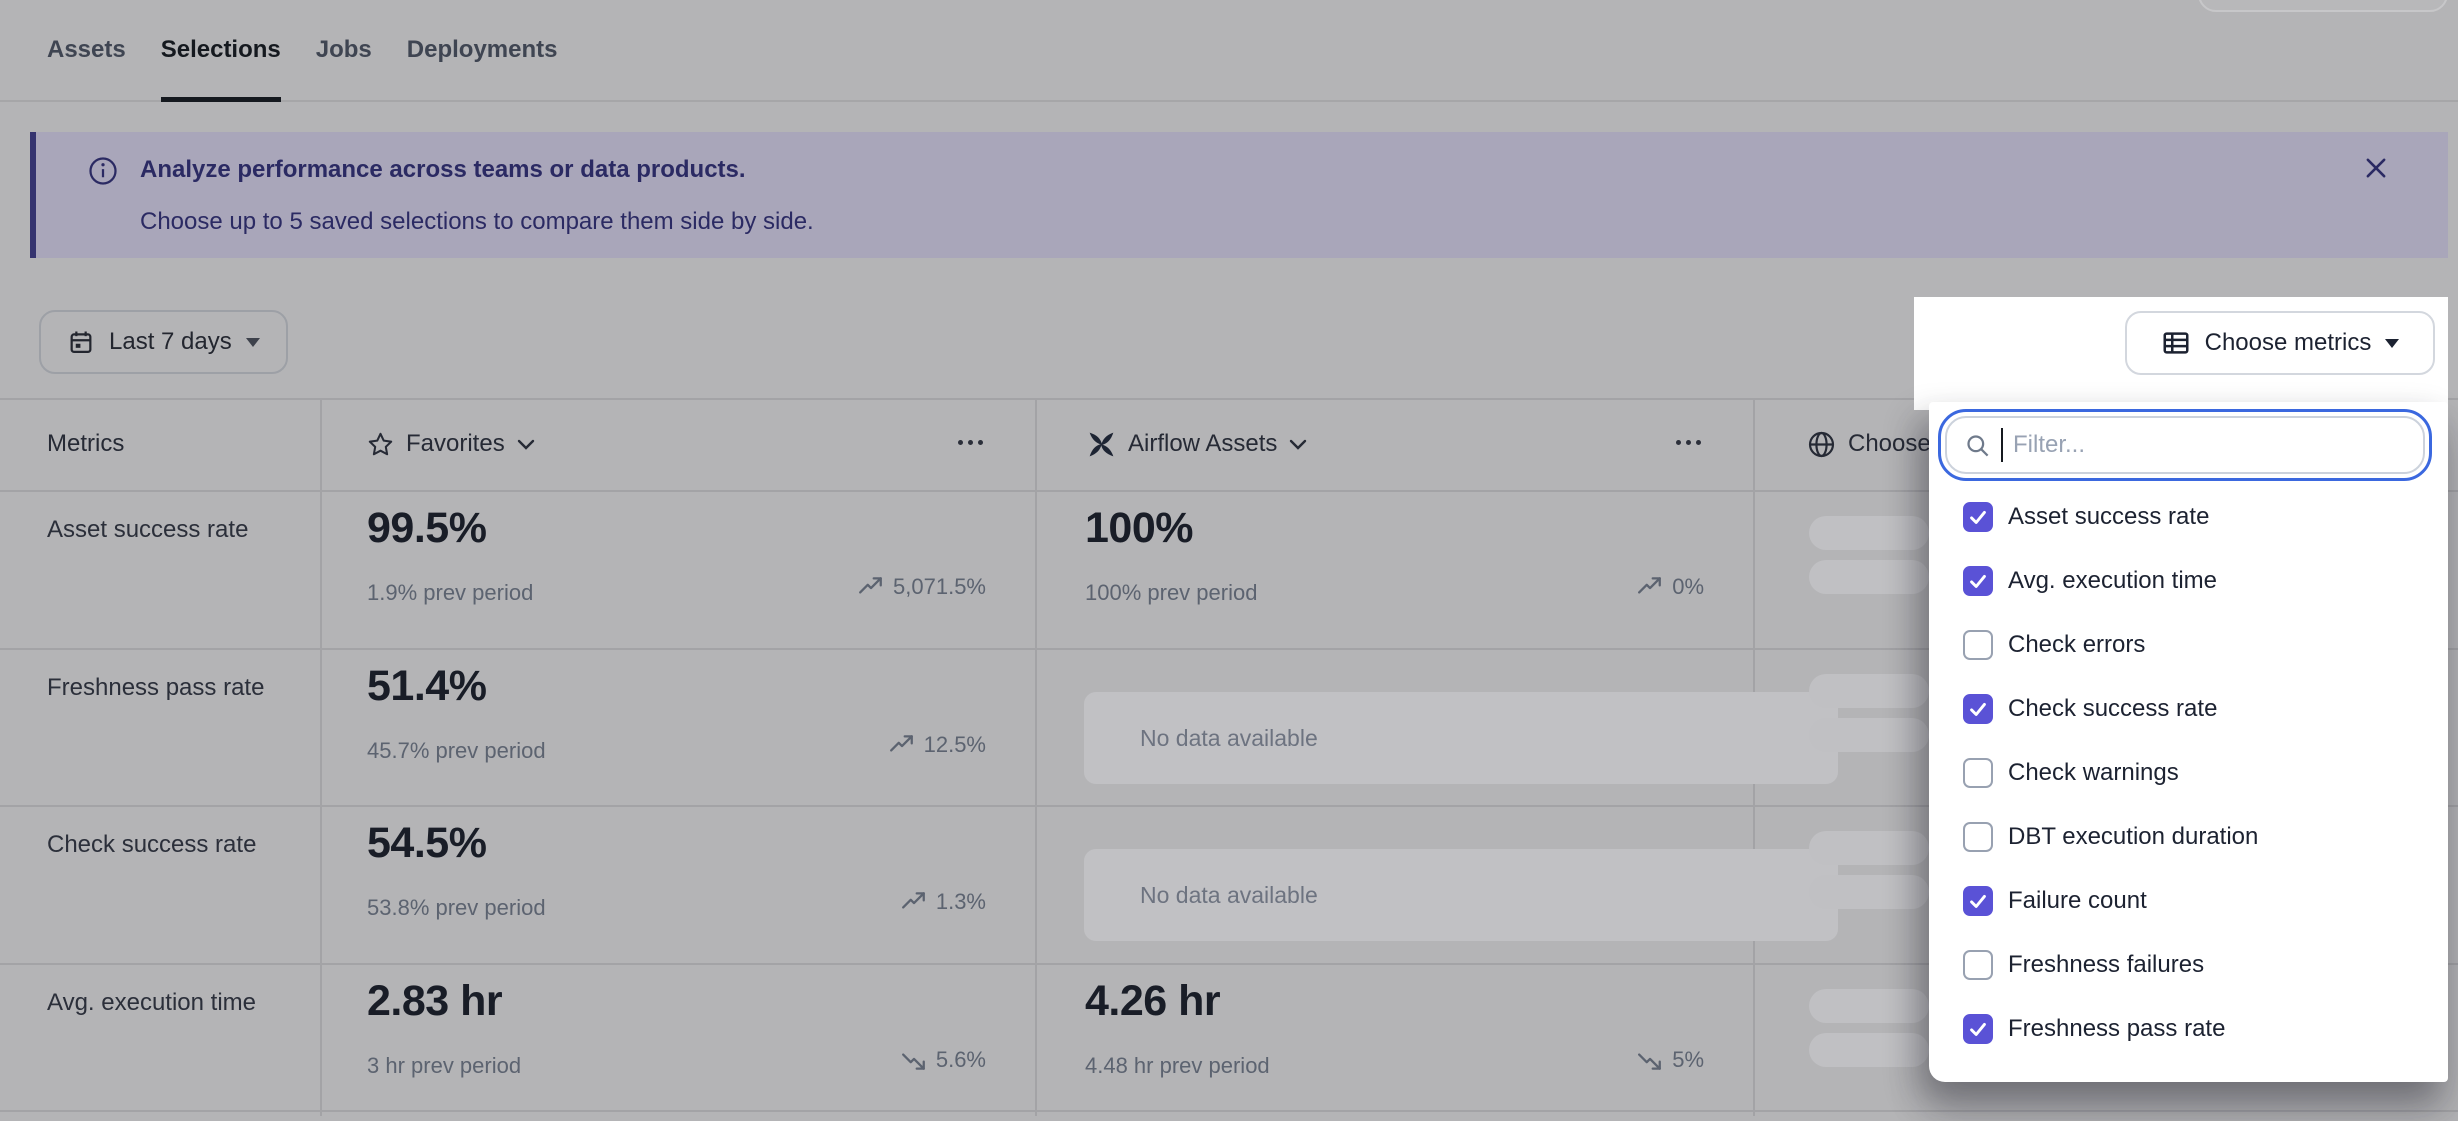 This screenshot has width=2458, height=1121. Describe the element at coordinates (2002, 445) in the screenshot. I see `text-cursor` at that location.